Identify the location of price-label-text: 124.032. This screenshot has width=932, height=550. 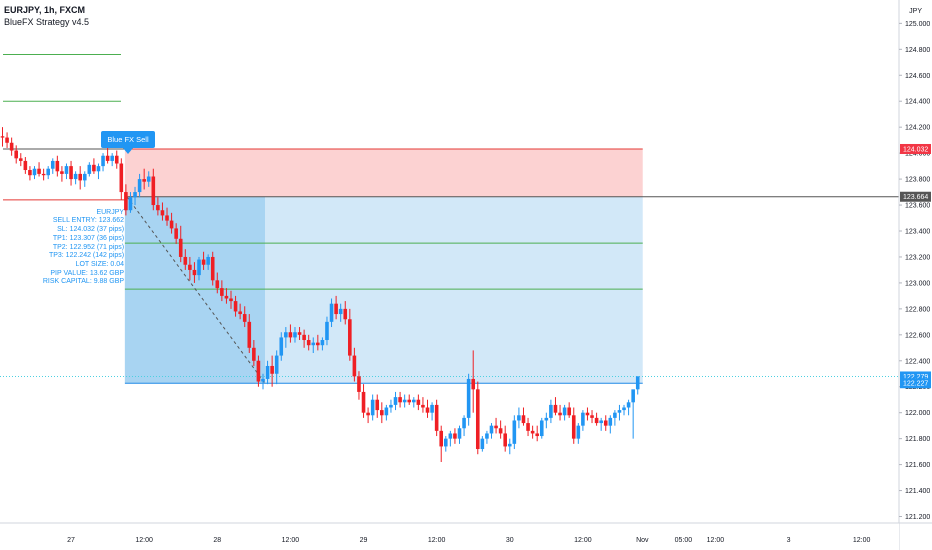
(915, 149).